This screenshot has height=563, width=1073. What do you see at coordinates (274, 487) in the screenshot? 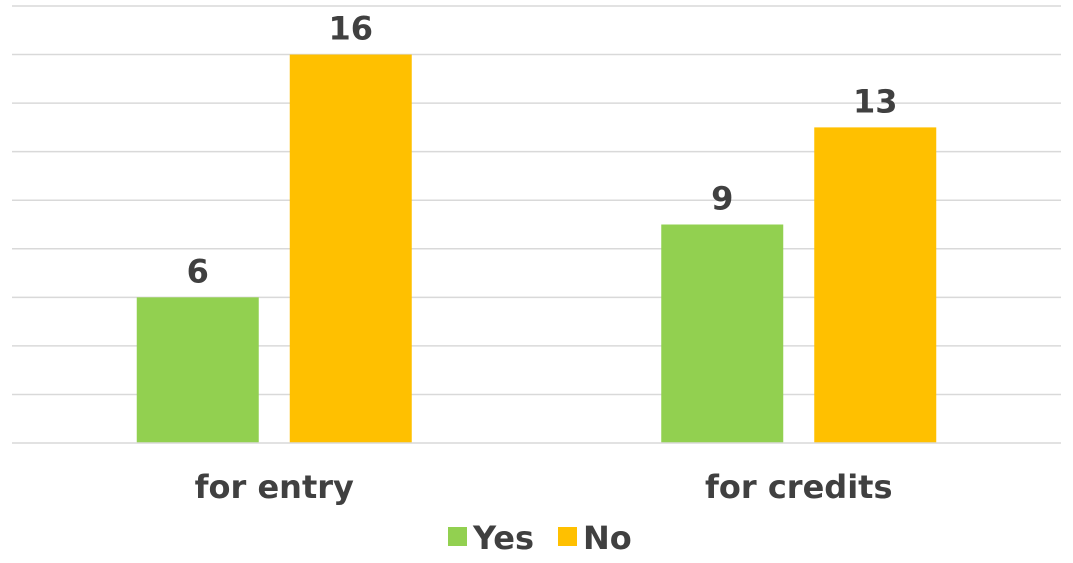
I see `category-label: for entry` at bounding box center [274, 487].